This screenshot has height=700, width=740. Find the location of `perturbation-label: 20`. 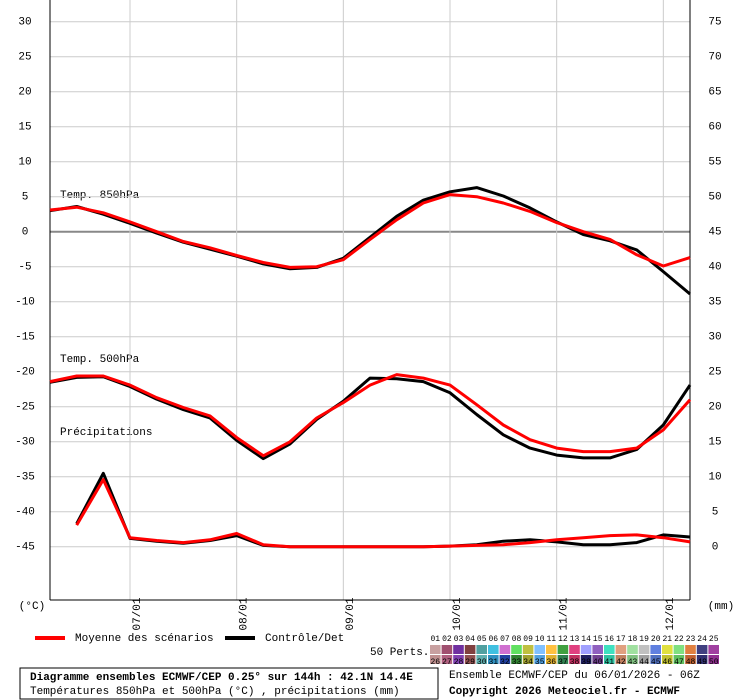

perturbation-label: 20 is located at coordinates (656, 639).